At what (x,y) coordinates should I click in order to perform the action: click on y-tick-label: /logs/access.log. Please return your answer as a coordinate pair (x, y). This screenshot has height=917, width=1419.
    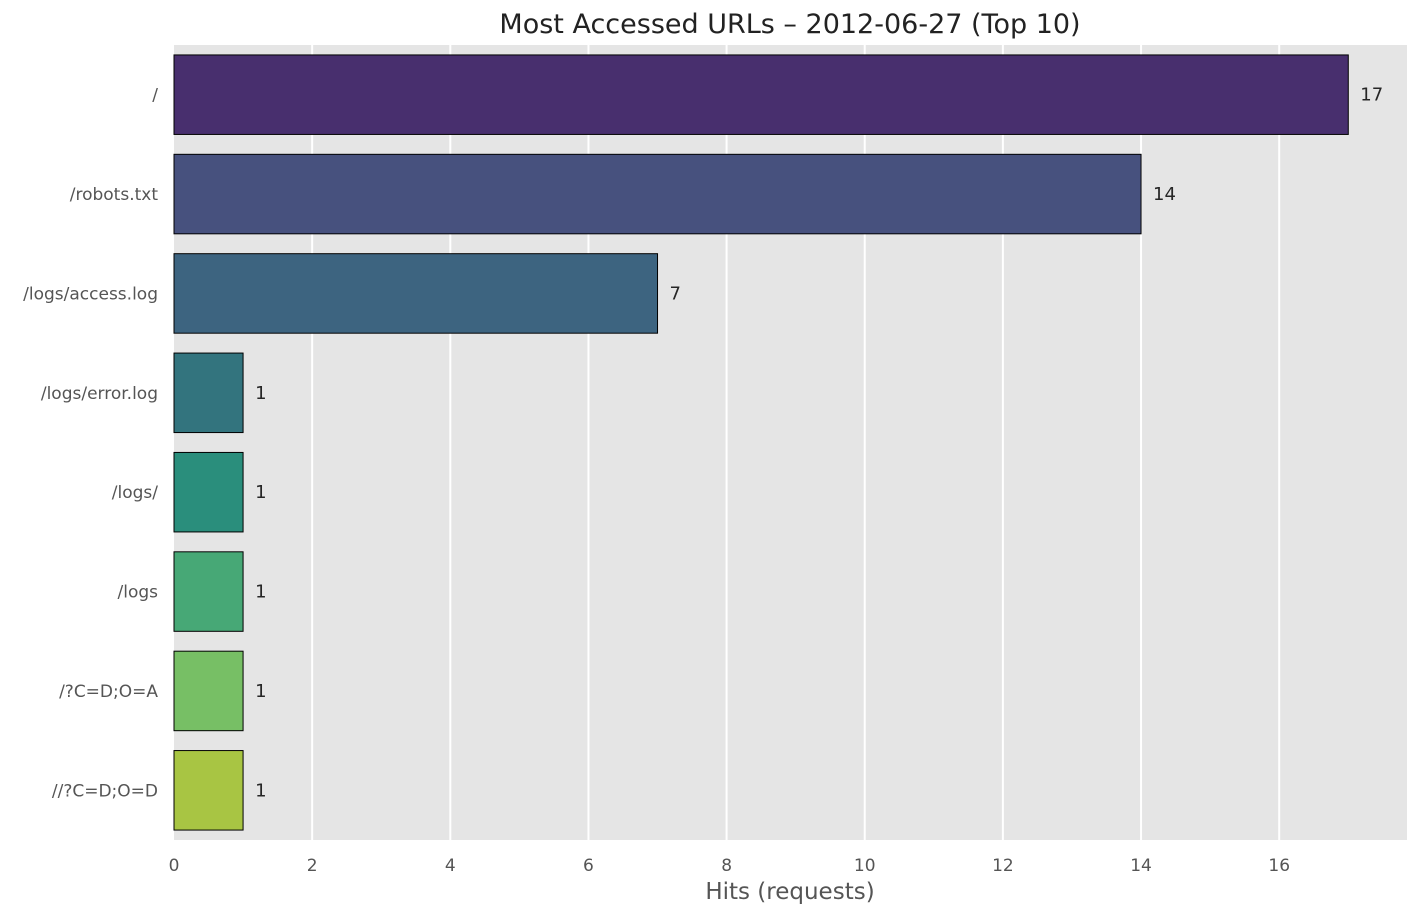
    Looking at the image, I should click on (90, 294).